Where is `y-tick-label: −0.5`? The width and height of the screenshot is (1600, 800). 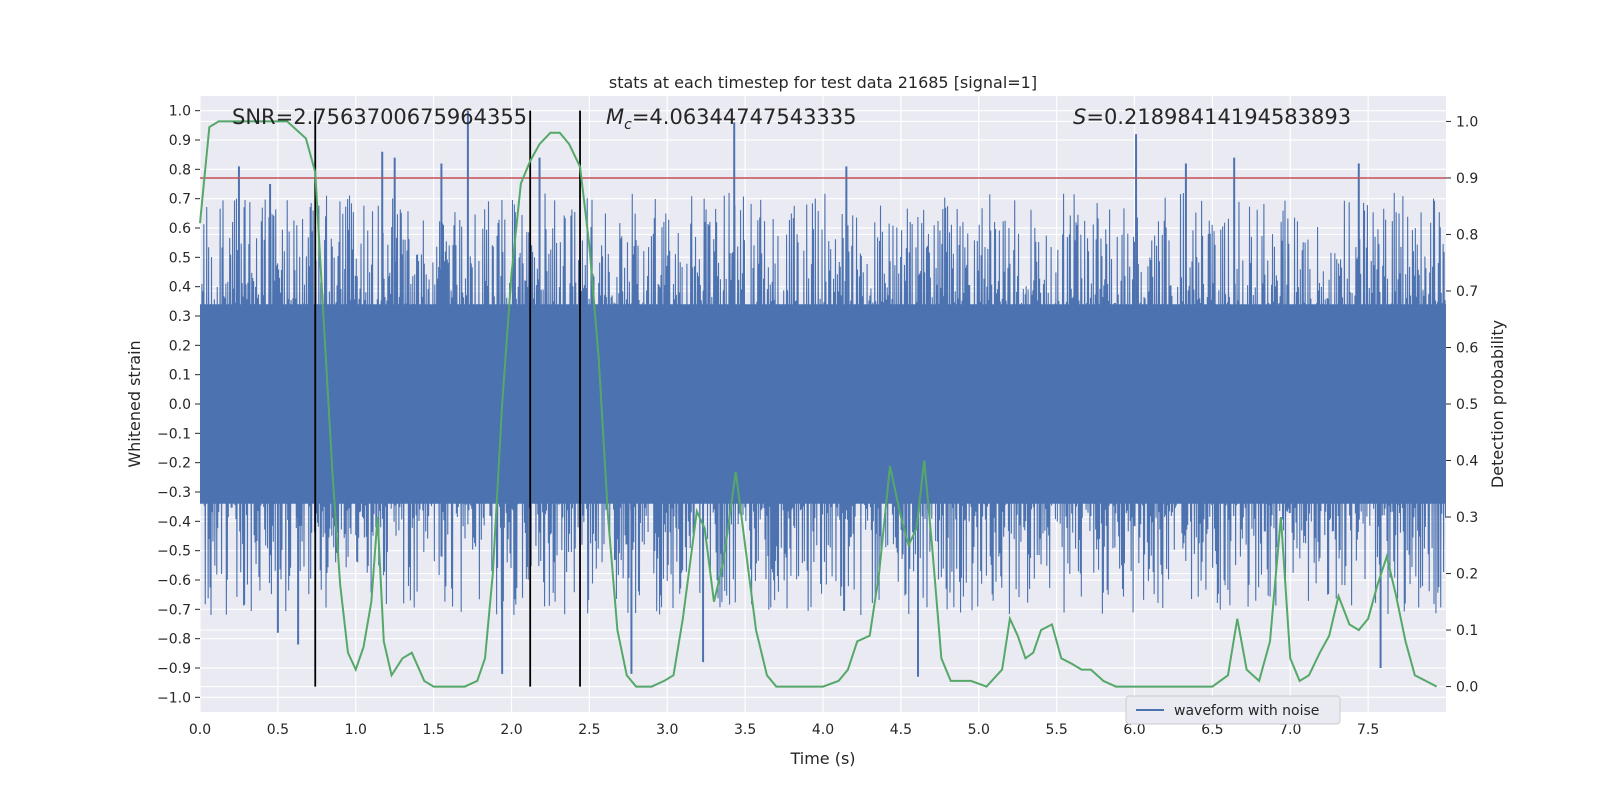
y-tick-label: −0.5 is located at coordinates (174, 552).